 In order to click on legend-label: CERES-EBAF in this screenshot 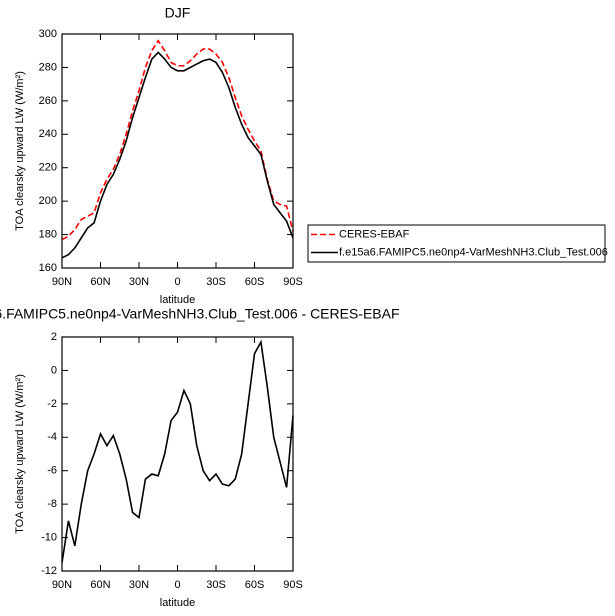, I will do `click(374, 234)`.